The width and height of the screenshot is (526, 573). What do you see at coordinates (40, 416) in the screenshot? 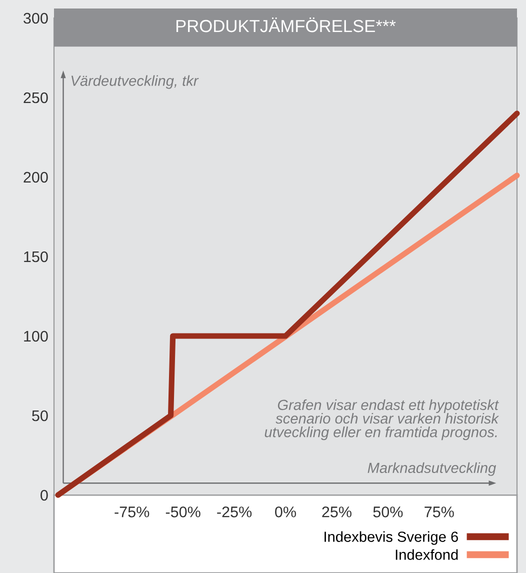
I see `y-tick-label: 50` at bounding box center [40, 416].